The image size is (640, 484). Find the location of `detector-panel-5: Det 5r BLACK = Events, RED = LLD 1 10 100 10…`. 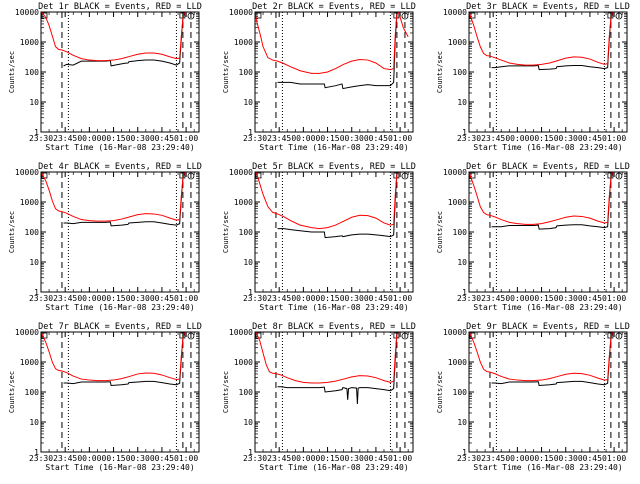

detector-panel-5: Det 5r BLACK = Events, RED = LLD 1 10 100 10… is located at coordinates (319, 237).